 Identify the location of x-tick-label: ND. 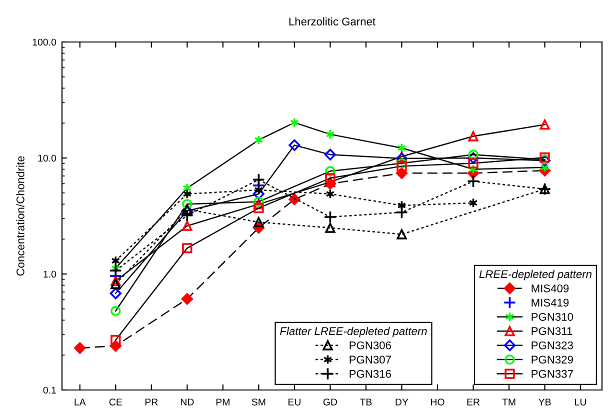
(187, 402).